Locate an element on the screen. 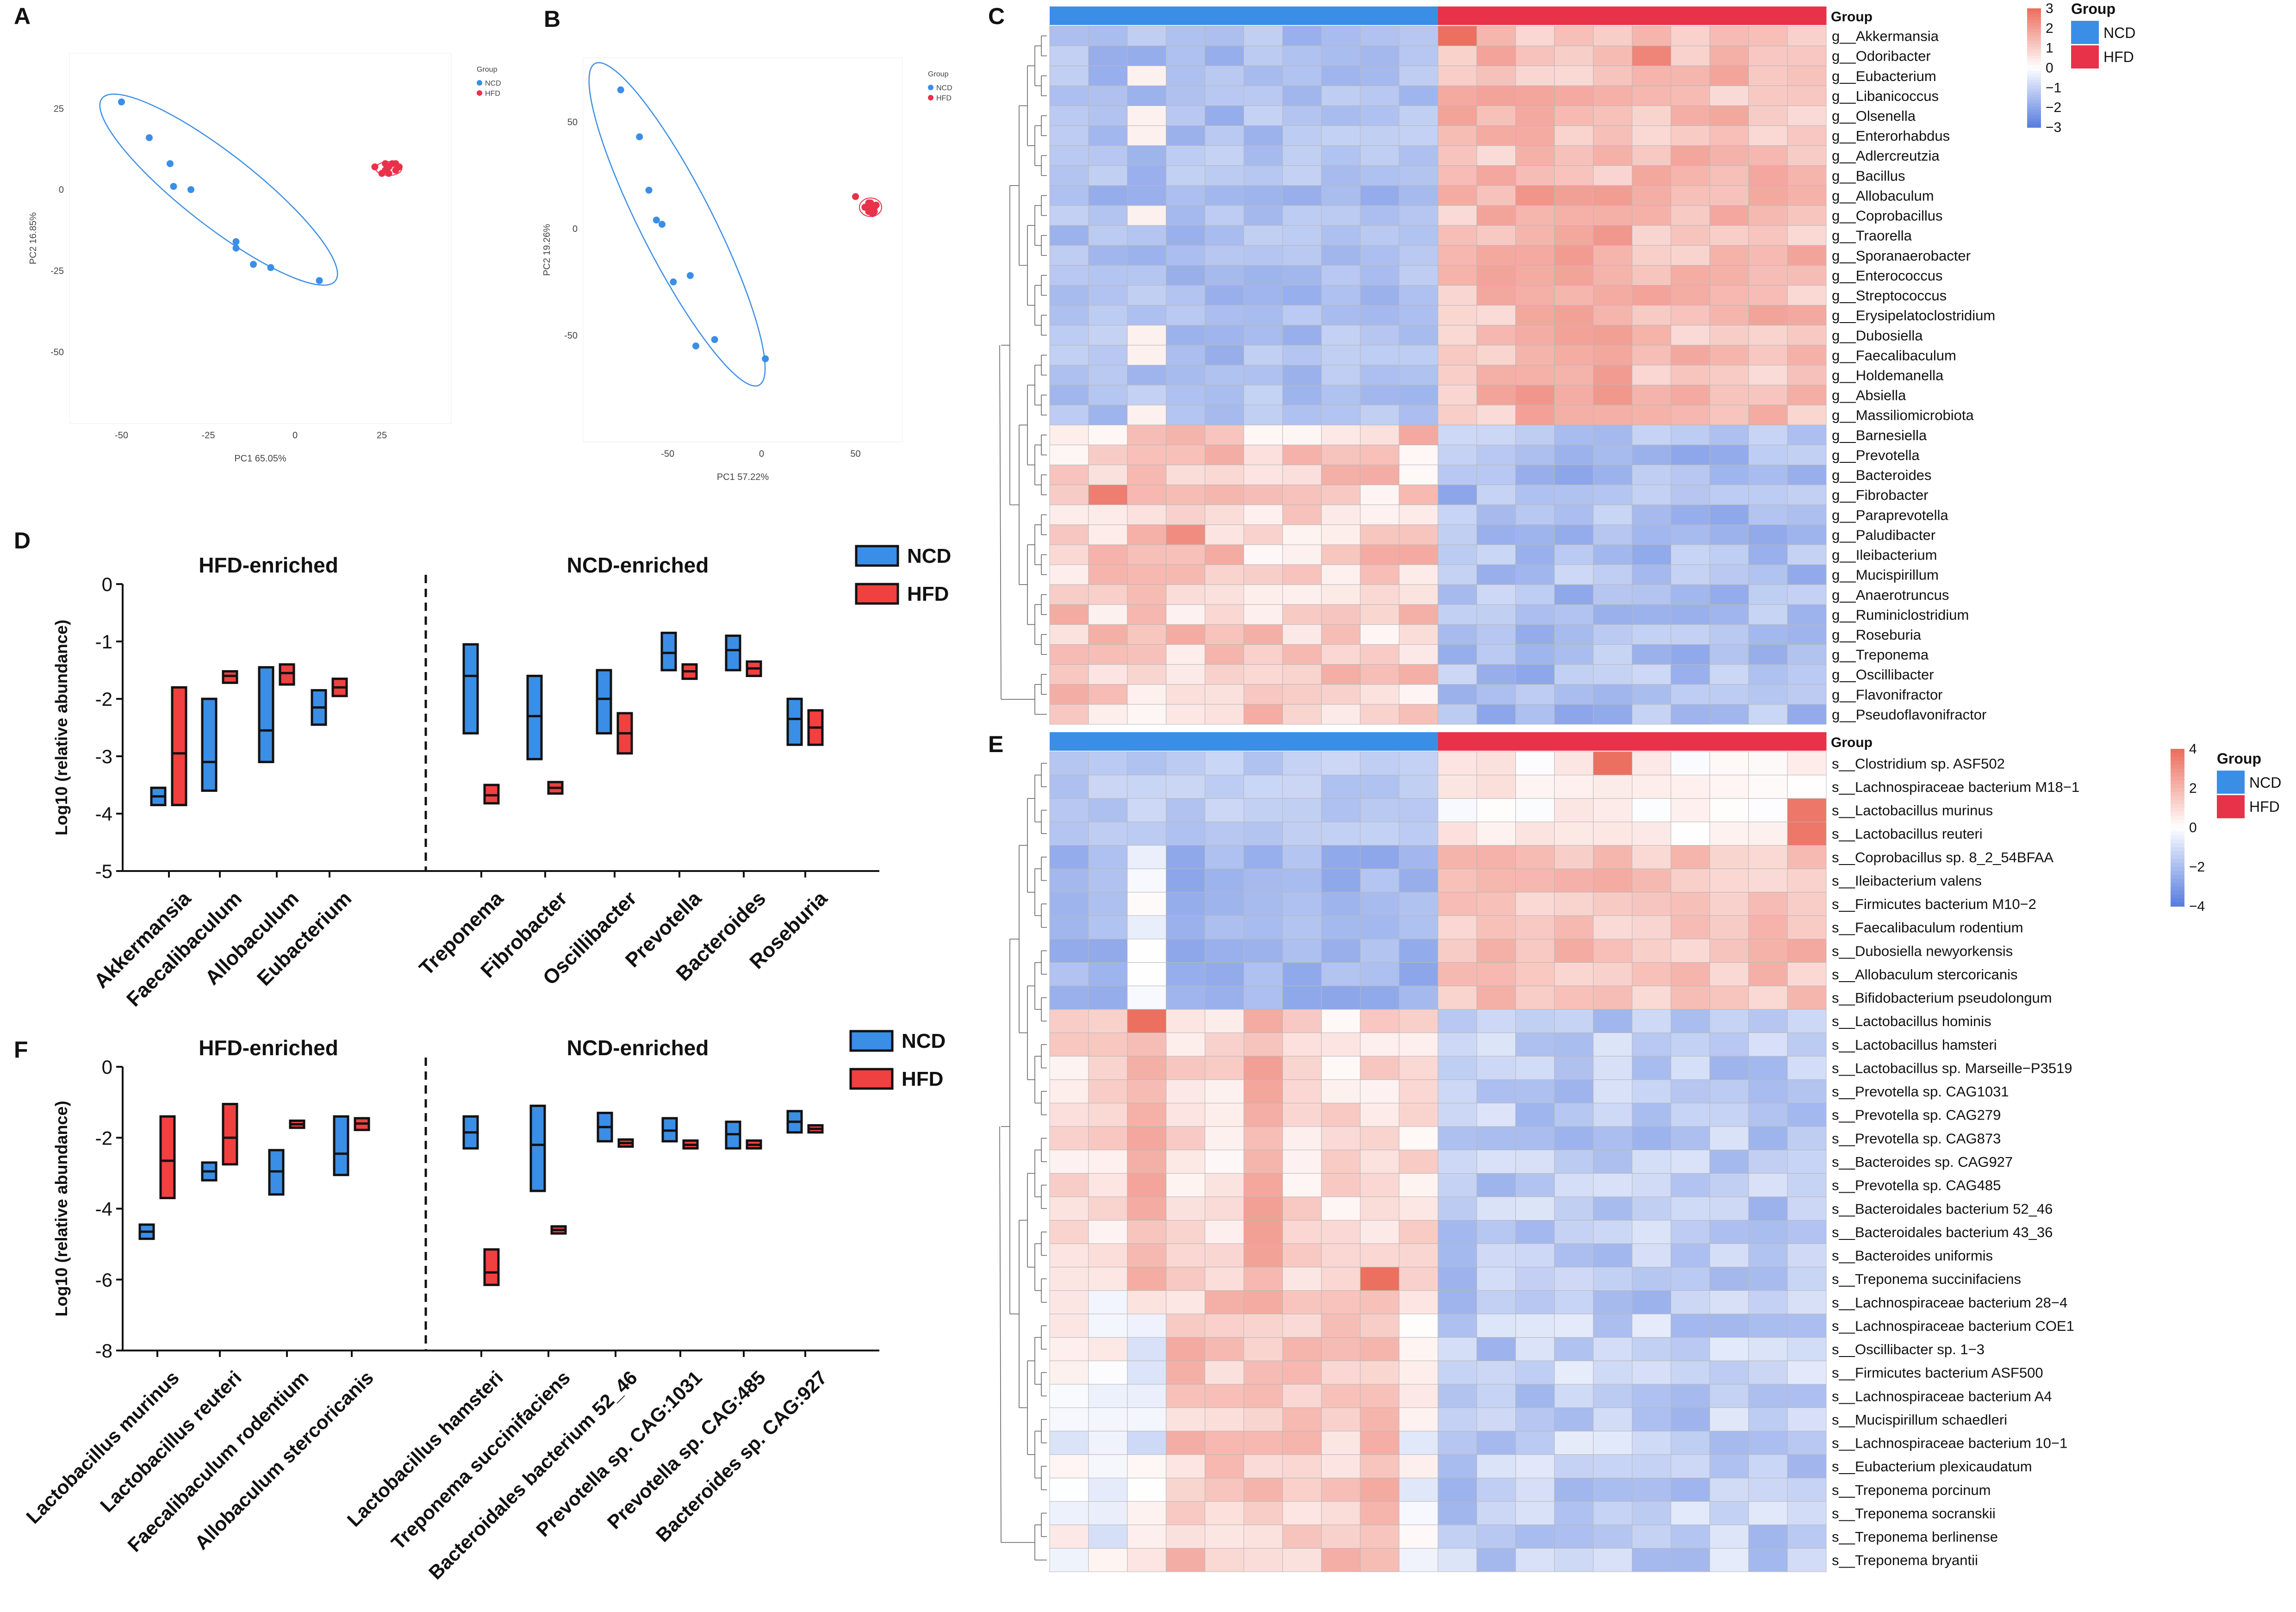 The width and height of the screenshot is (2296, 1612). row-label: g__Enterorhabdus is located at coordinates (1891, 136).